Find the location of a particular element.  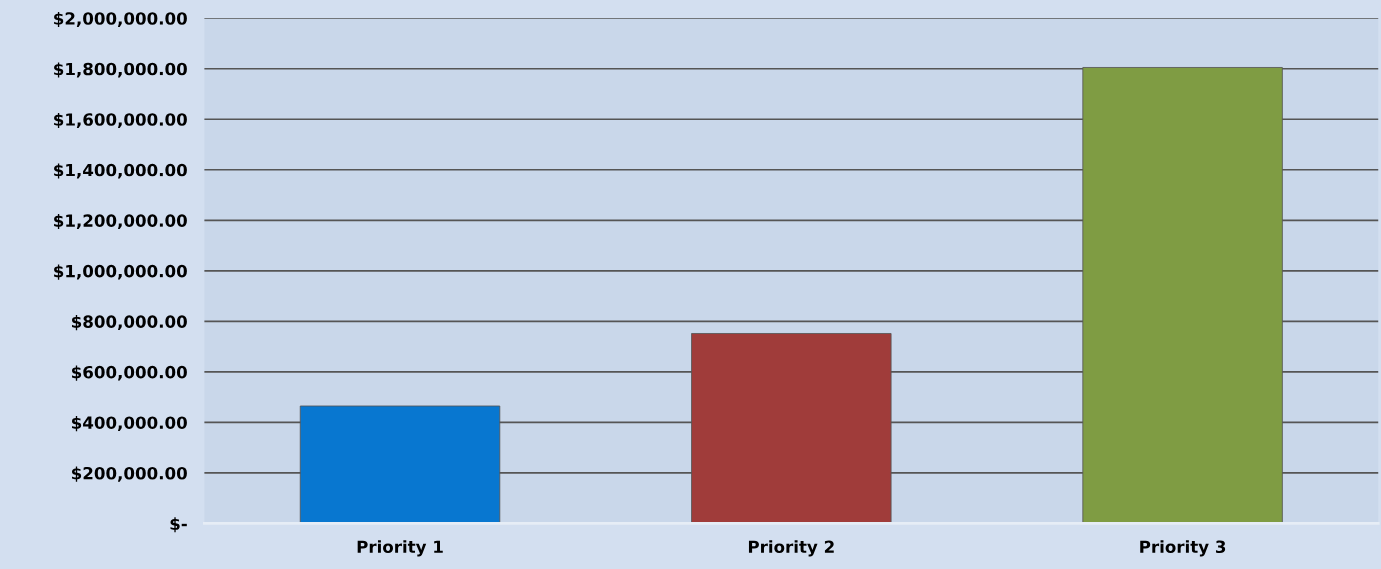

y-tick-label: $1,000,000.00 is located at coordinates (120, 272).